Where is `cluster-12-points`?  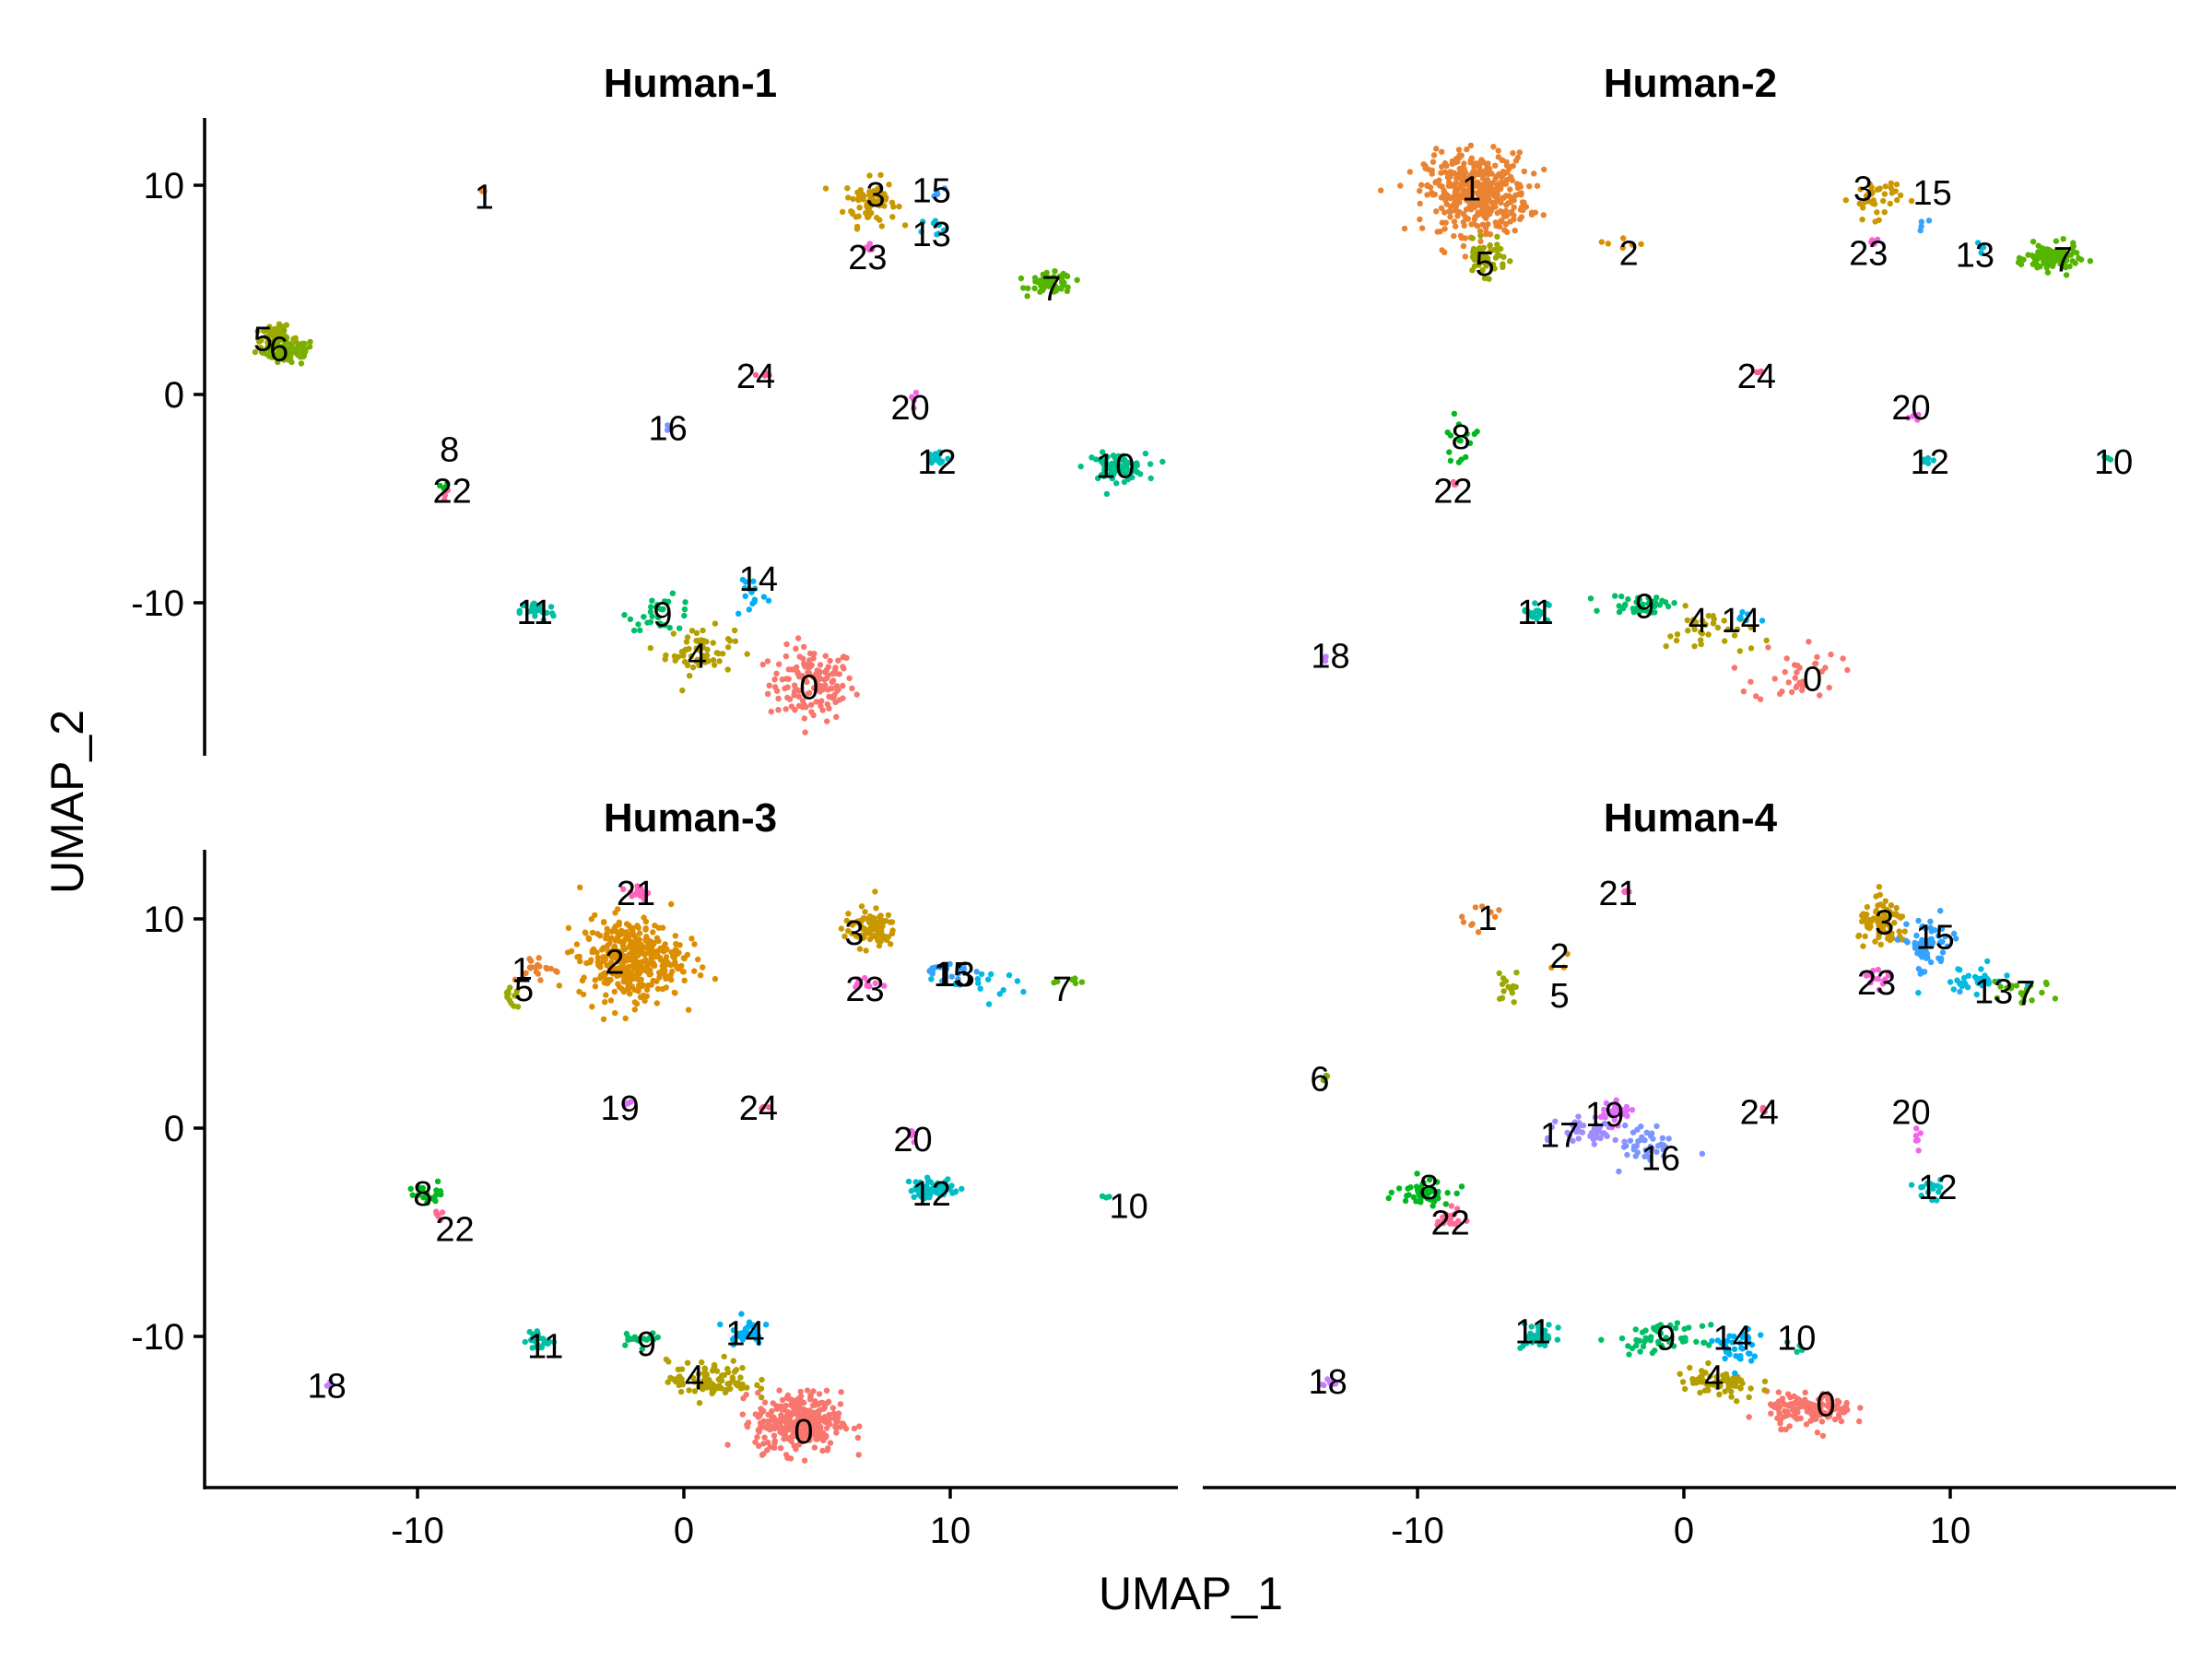
cluster-12-points is located at coordinates (938, 457).